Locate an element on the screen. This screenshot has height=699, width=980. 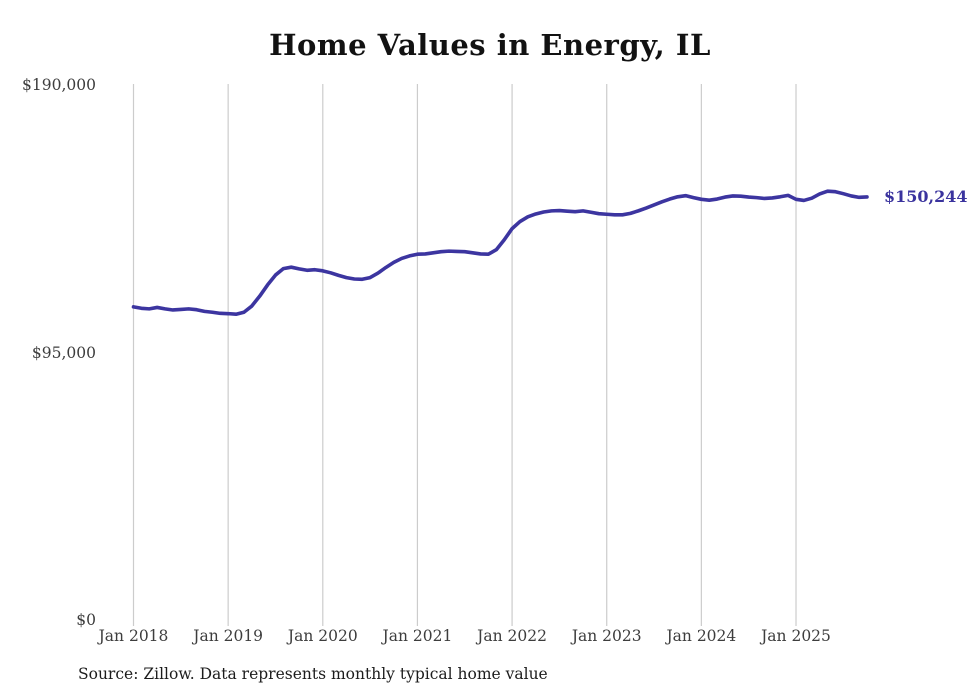
y-tick-label: $0 is located at coordinates (86, 620).